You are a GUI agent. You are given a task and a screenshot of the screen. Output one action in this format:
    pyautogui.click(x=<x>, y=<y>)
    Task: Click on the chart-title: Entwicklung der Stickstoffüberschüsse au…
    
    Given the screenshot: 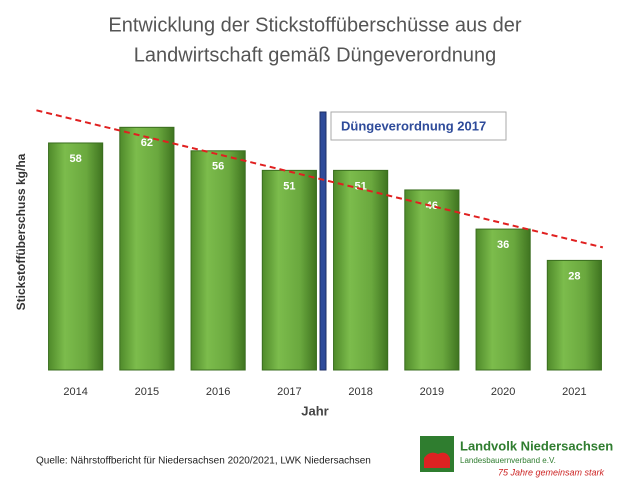 What is the action you would take?
    pyautogui.click(x=315, y=25)
    